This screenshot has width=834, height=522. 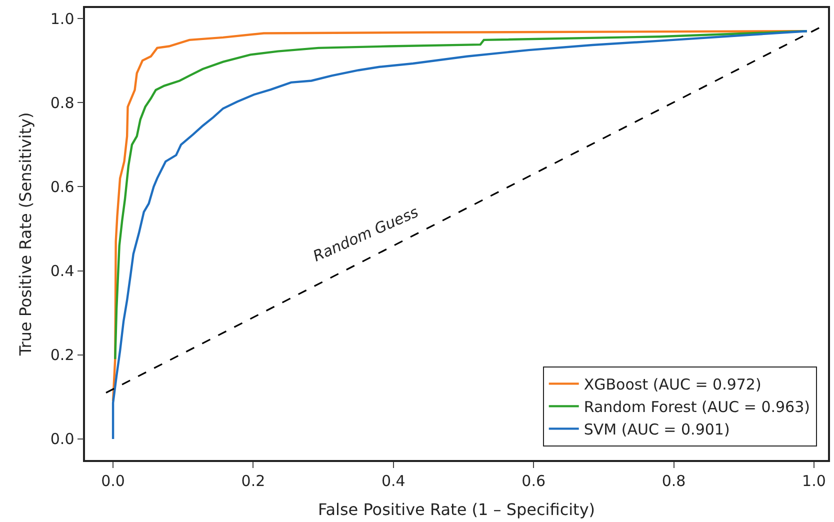 What do you see at coordinates (62, 355) in the screenshot?
I see `y-tick-label: 0.2` at bounding box center [62, 355].